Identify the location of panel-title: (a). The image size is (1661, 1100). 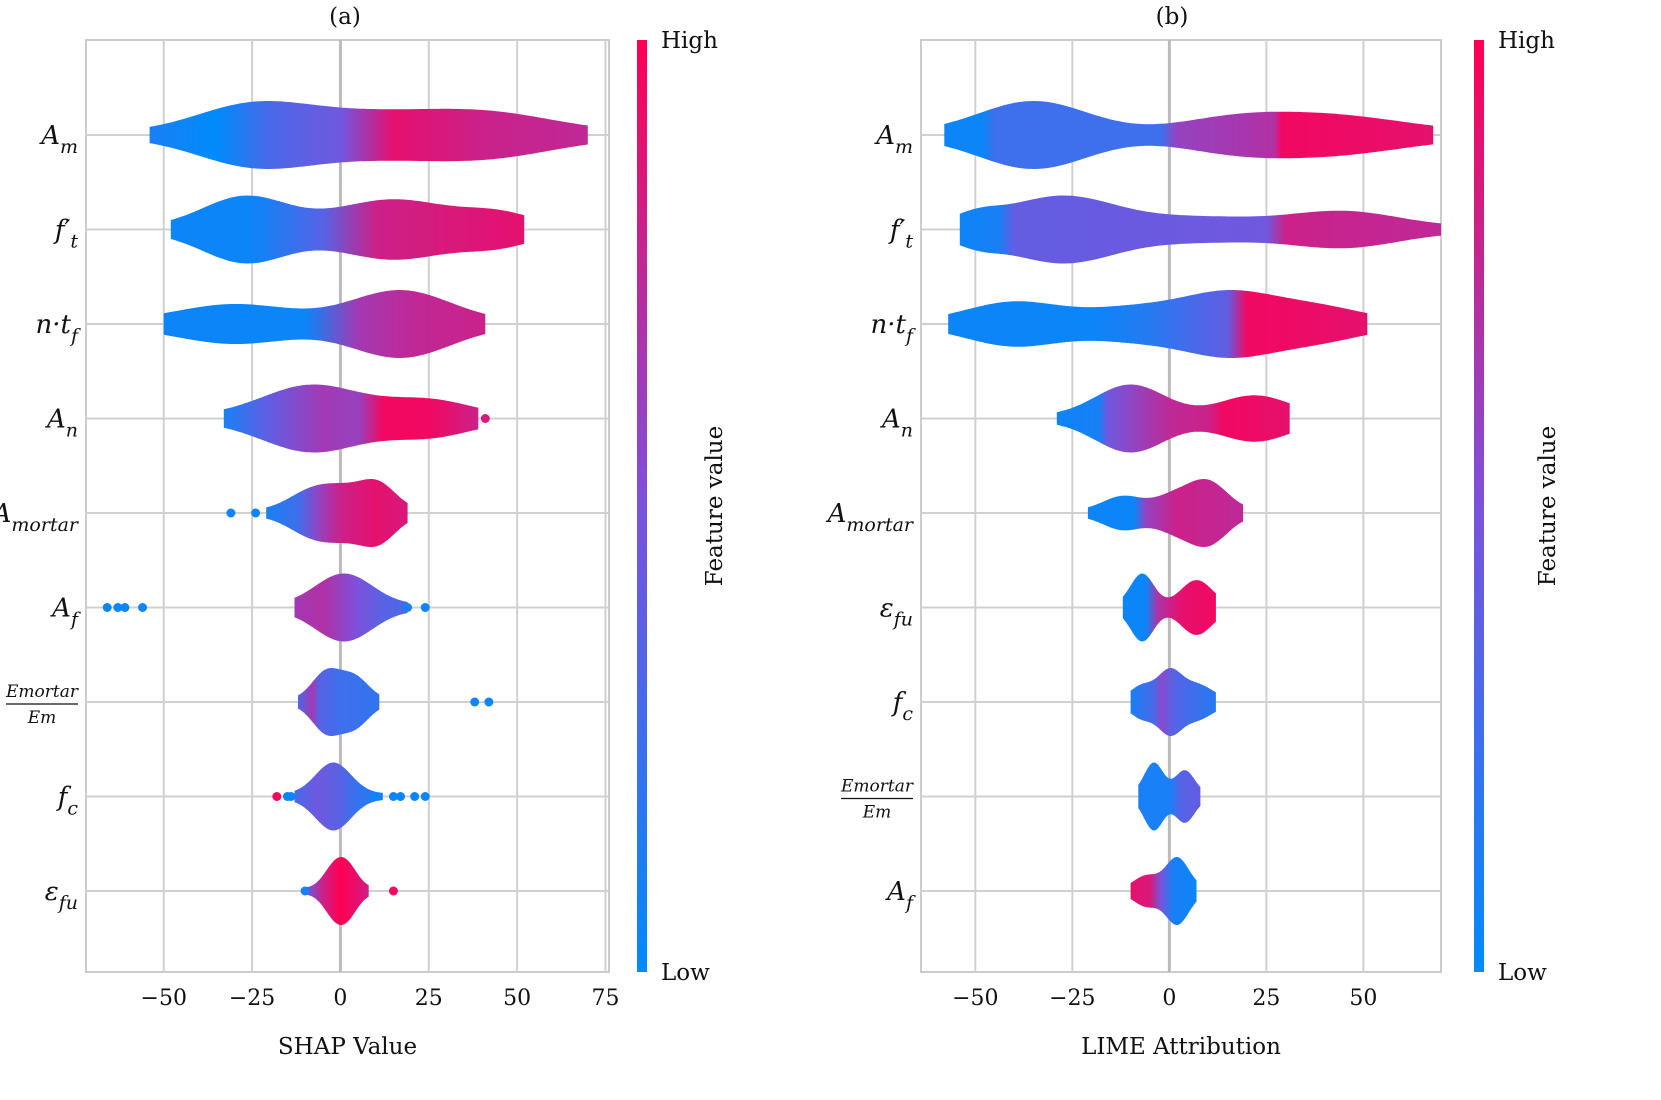
(345, 17).